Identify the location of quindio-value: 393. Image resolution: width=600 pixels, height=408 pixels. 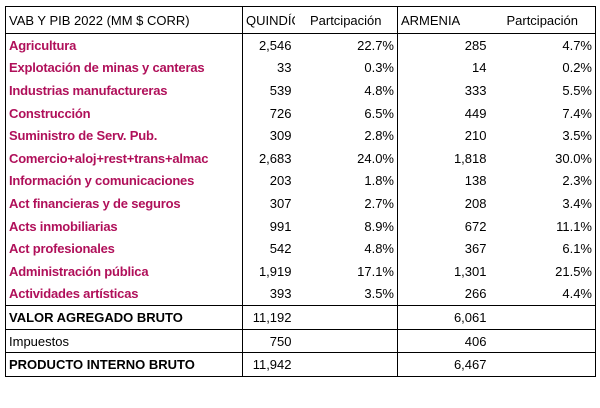
(280, 294).